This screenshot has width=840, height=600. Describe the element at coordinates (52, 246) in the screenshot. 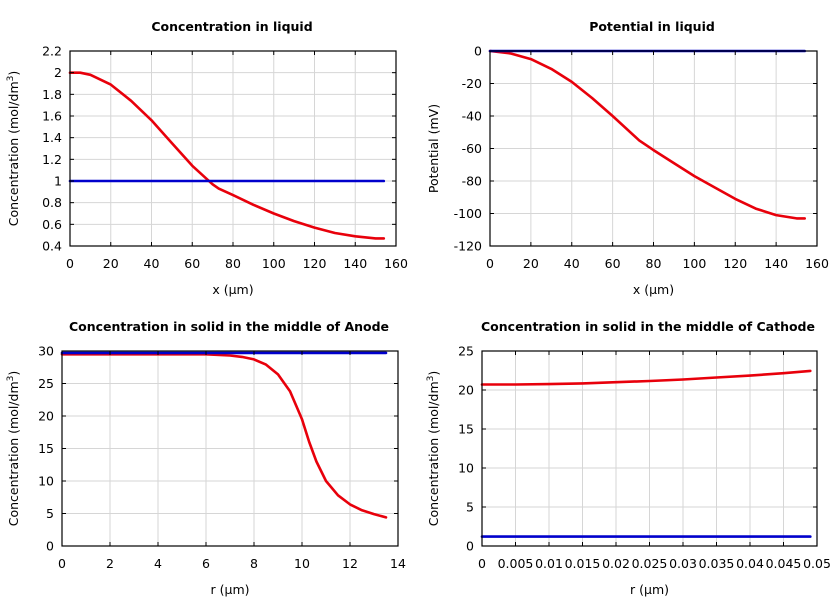

I see `y-tick-label: 0.4` at that location.